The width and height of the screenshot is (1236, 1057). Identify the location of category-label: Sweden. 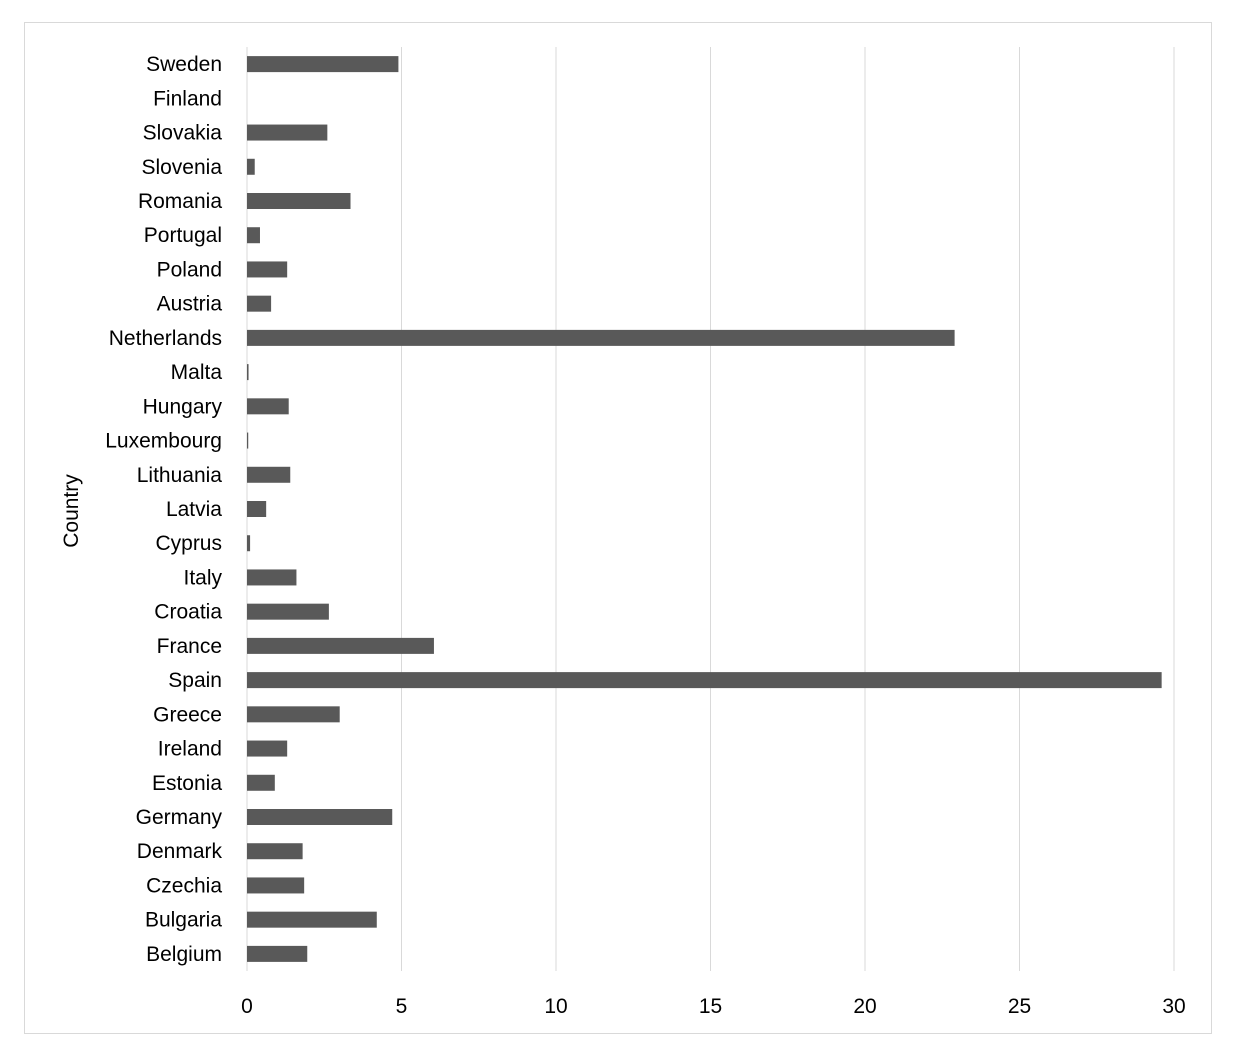
(184, 64).